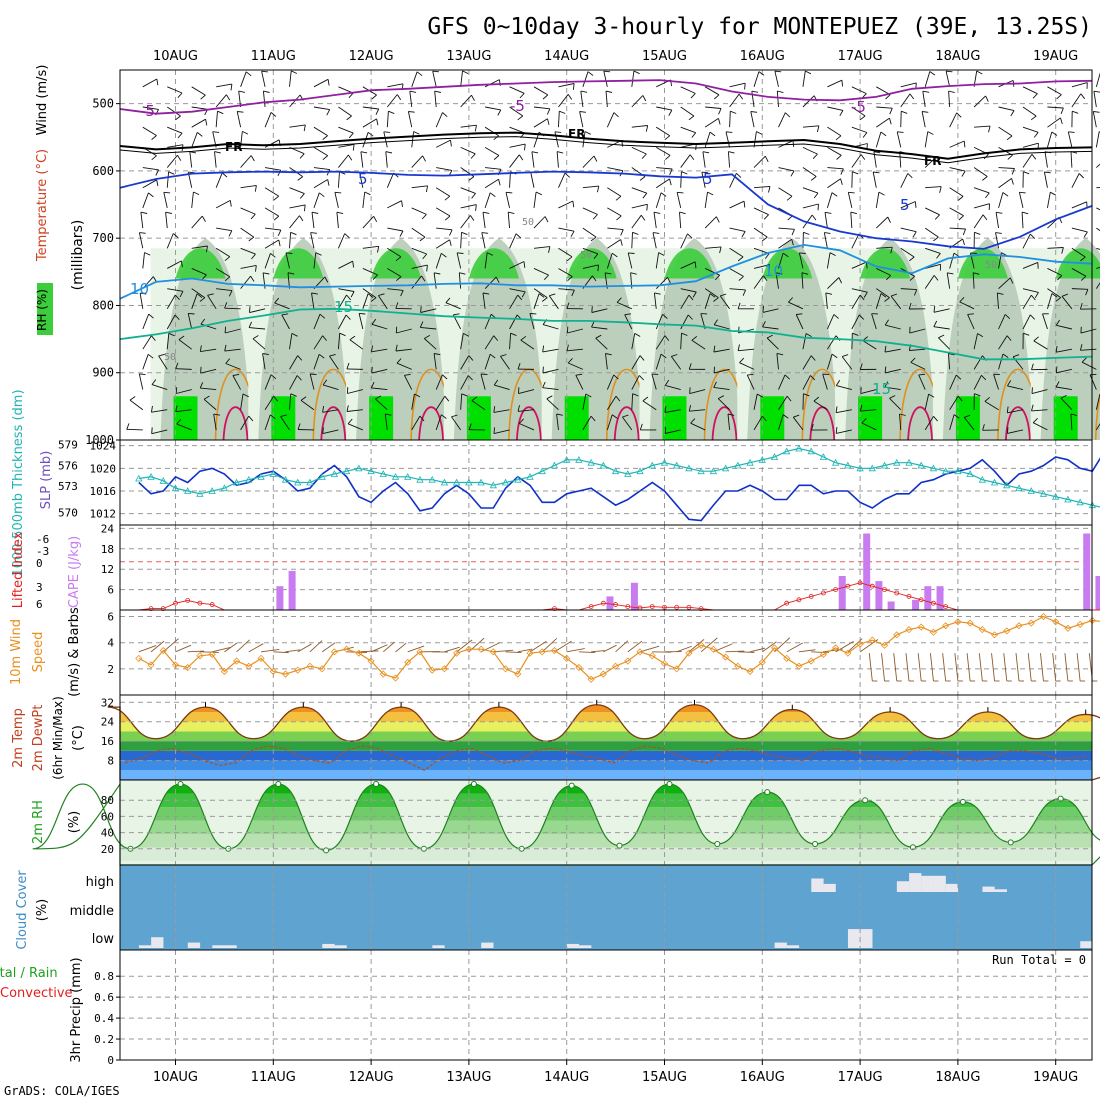  I want to click on rh-shade-mid, so click(498, 339).